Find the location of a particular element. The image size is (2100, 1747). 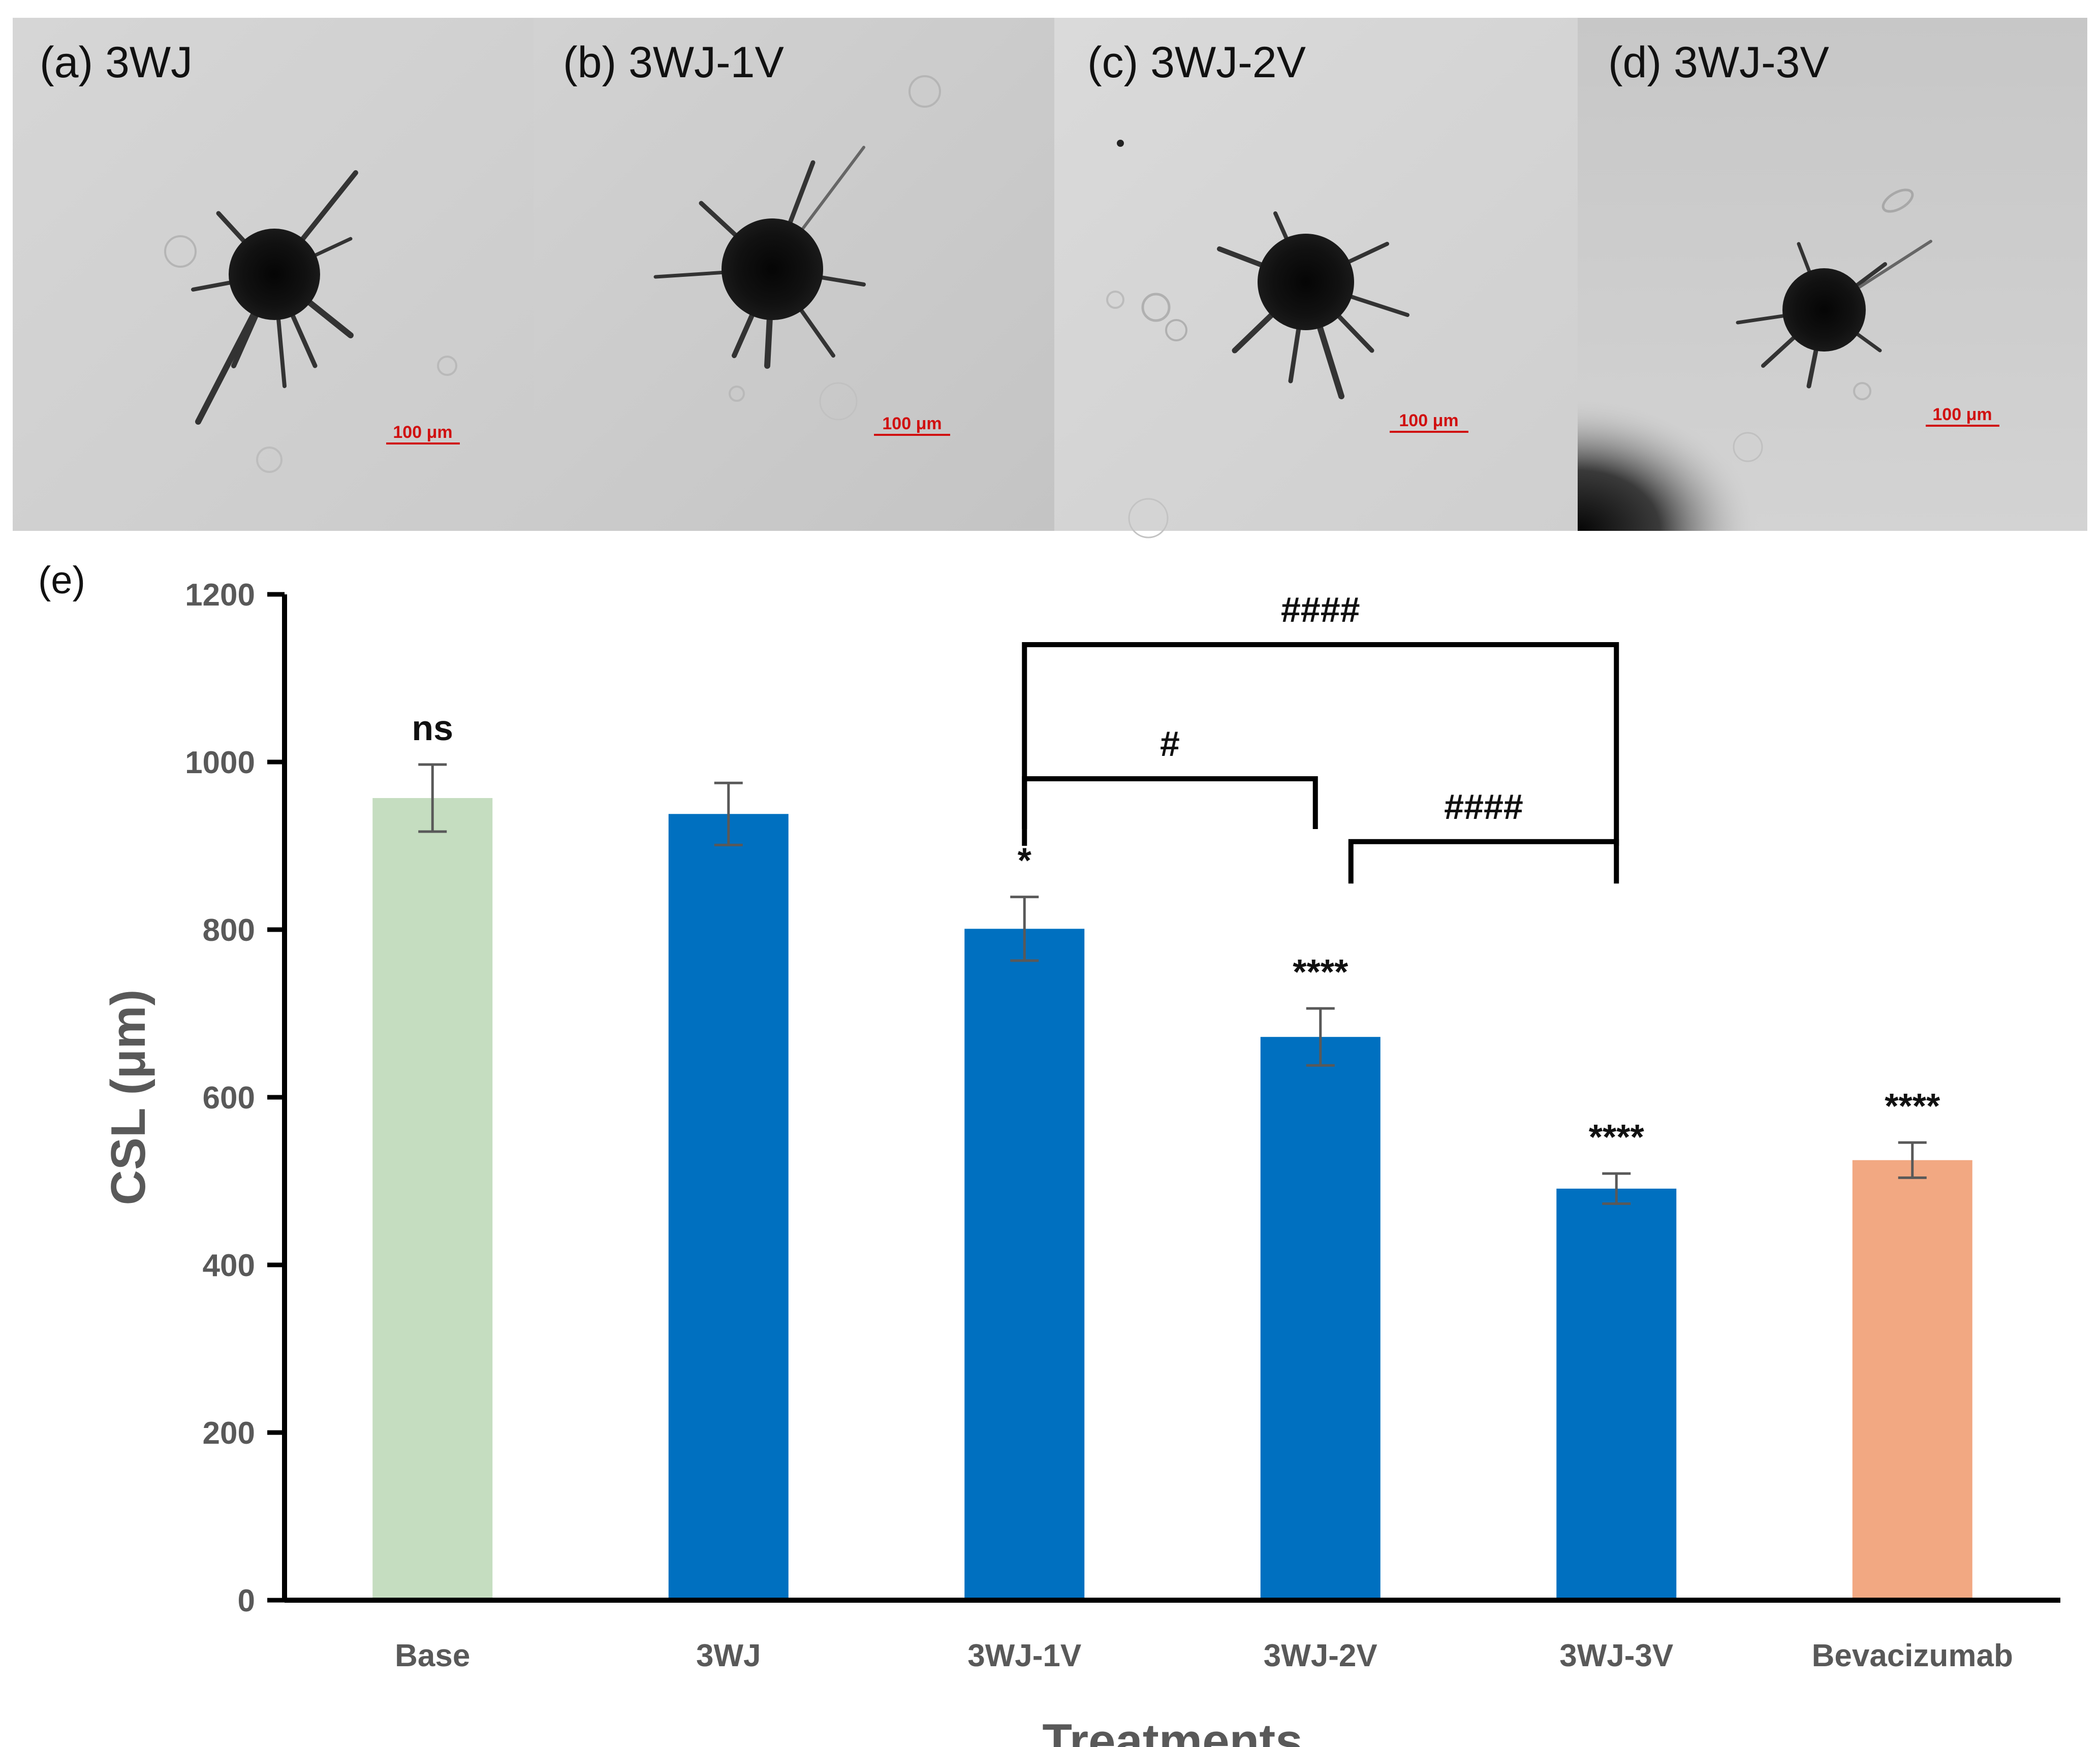

significance-label-4: **** is located at coordinates (1617, 1137).